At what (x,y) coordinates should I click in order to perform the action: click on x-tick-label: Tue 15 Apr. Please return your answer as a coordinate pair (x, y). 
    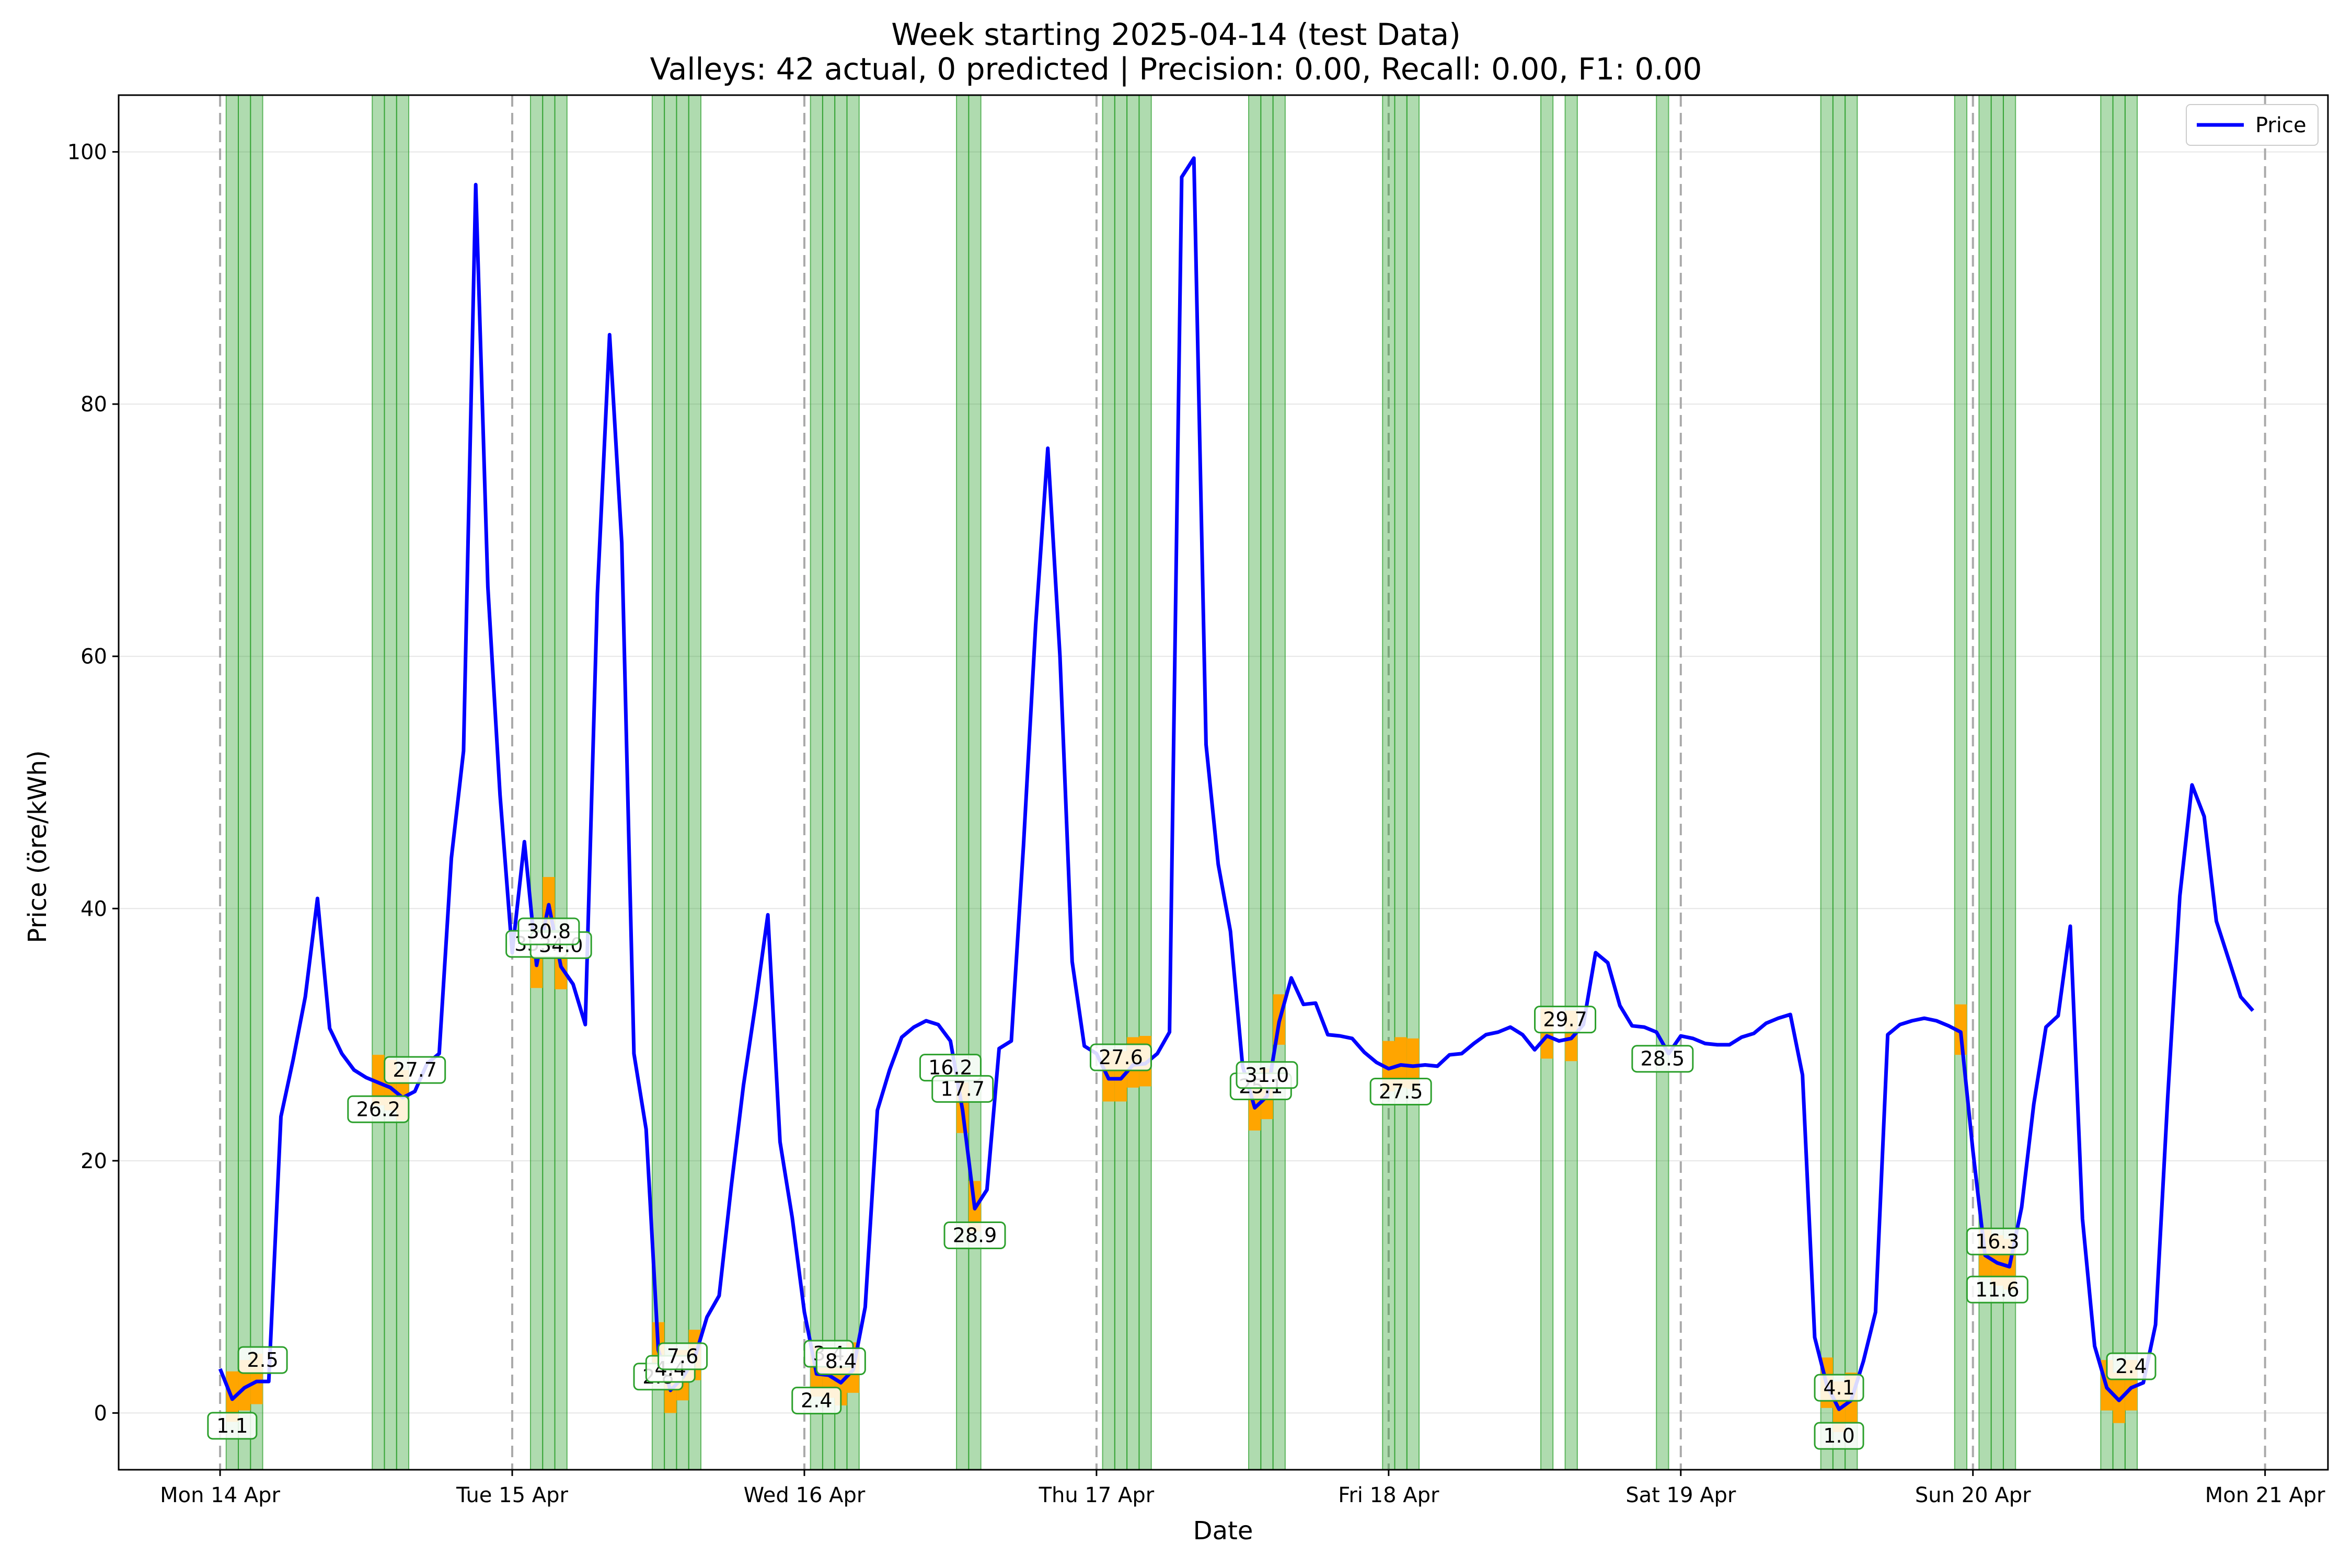
    Looking at the image, I should click on (512, 1495).